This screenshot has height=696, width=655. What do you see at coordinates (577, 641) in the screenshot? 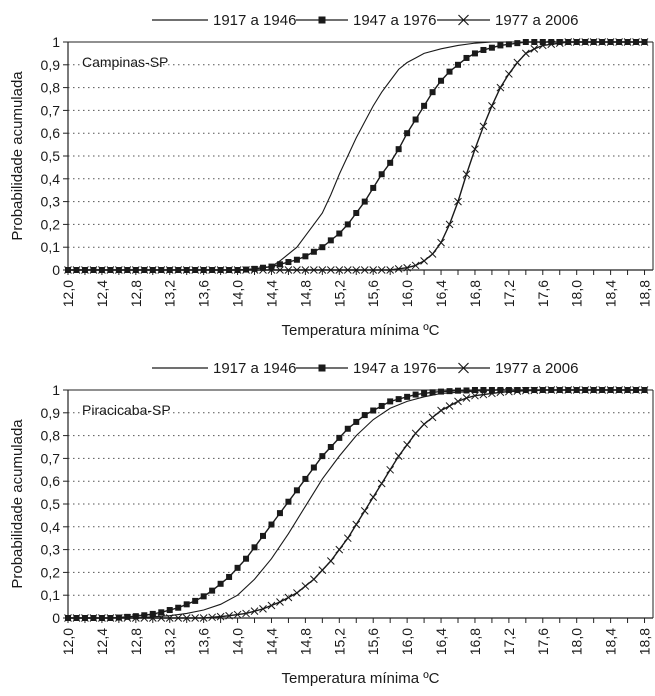
I see `x-tick-label: 18,0` at bounding box center [577, 641].